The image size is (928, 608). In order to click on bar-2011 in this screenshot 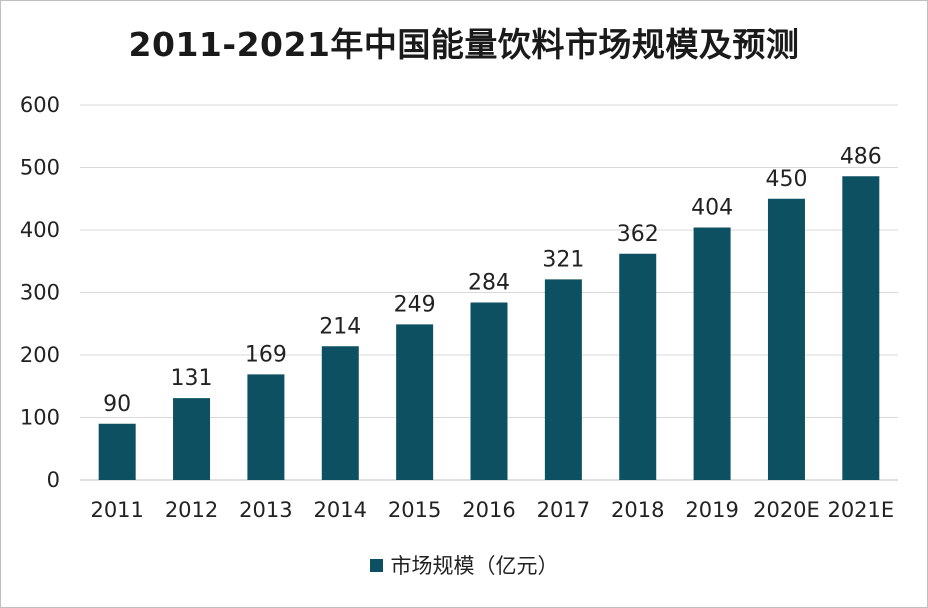, I will do `click(117, 451)`.